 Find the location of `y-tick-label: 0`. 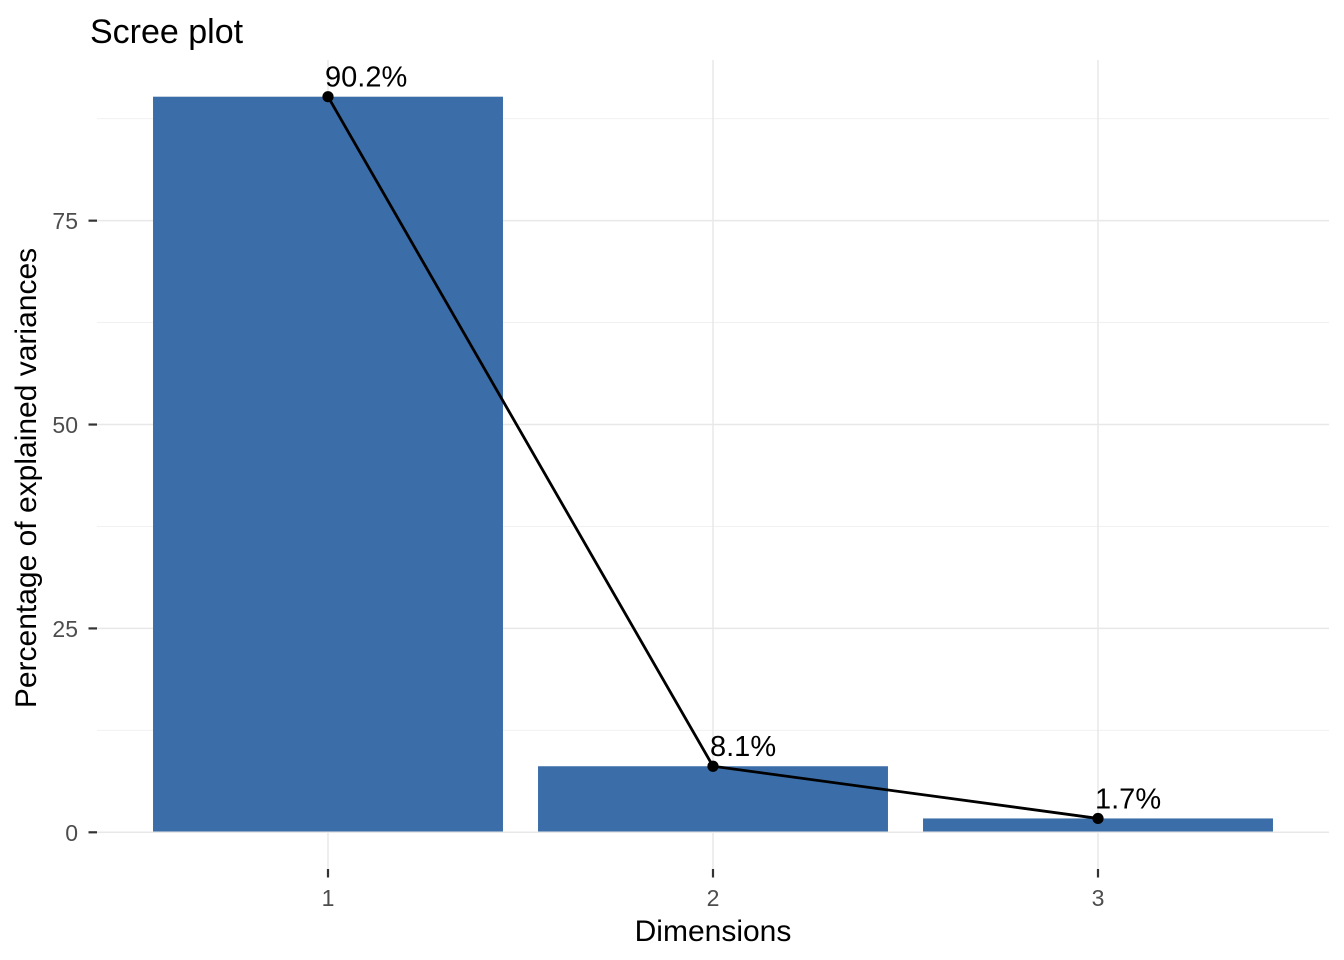

y-tick-label: 0 is located at coordinates (71, 833).